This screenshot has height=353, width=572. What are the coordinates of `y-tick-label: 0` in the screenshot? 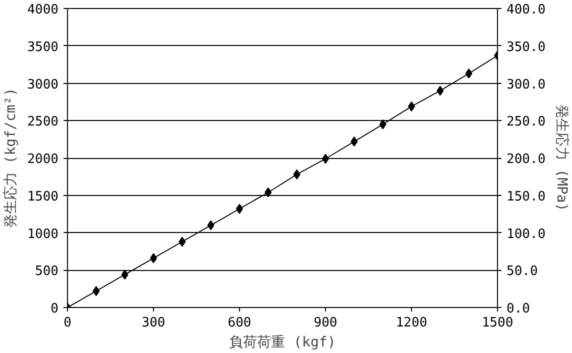 It's located at (54, 309).